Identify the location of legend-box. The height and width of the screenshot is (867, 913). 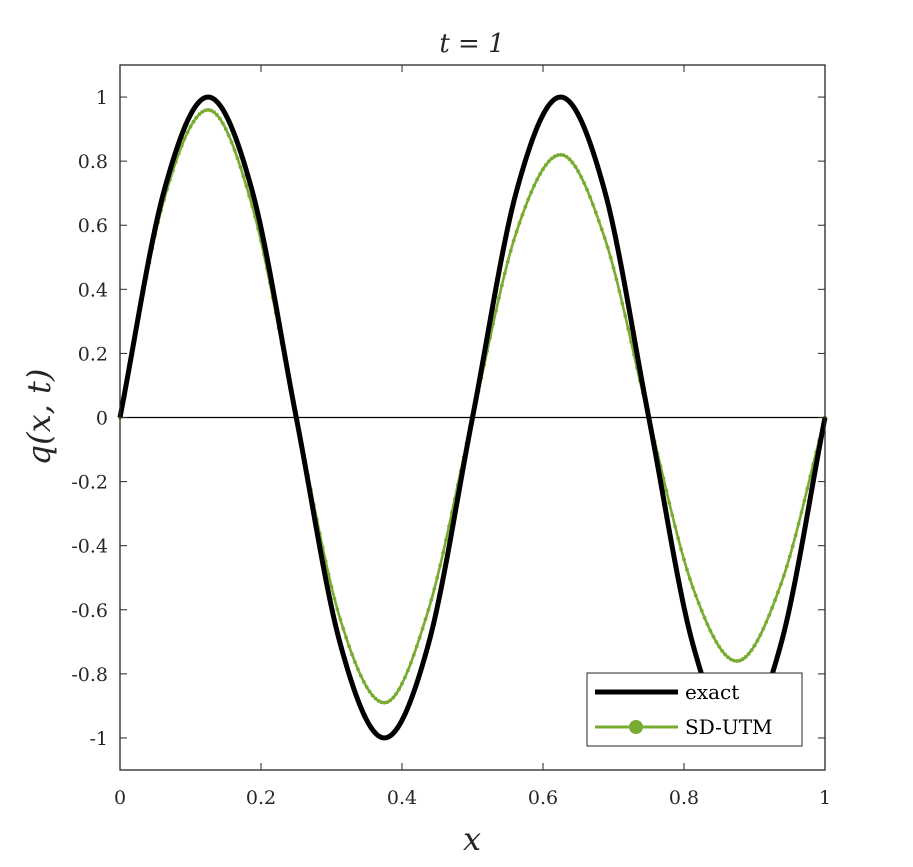
(694, 709).